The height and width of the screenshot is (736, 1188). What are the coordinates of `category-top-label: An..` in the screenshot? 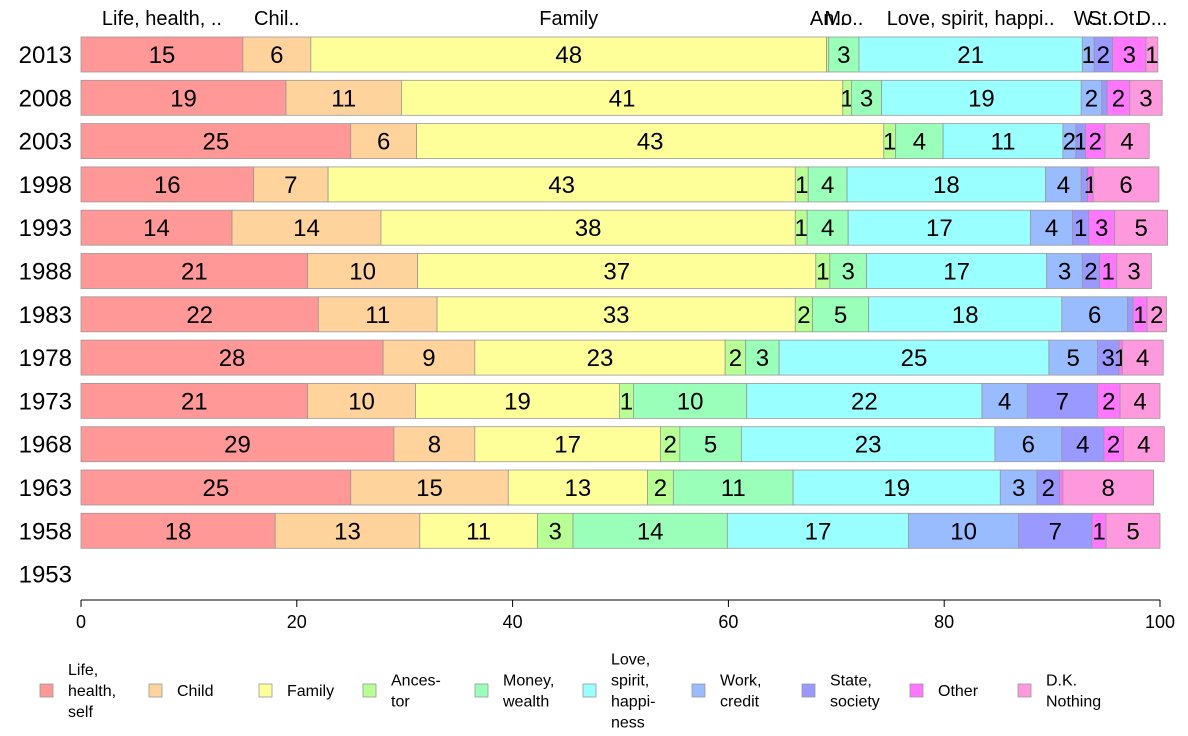 It's located at (828, 19).